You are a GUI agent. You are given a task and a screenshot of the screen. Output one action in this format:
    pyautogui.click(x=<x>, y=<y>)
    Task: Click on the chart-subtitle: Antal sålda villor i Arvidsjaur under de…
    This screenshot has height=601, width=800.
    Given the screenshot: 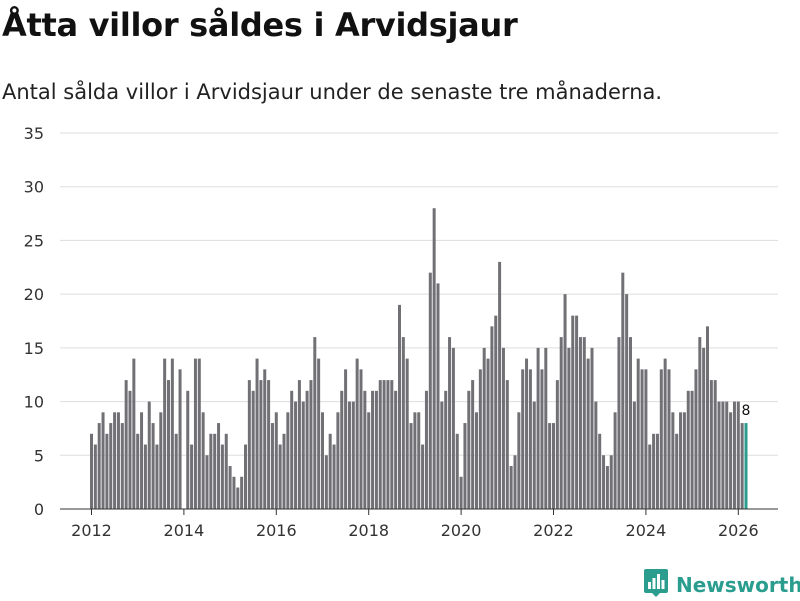 What is the action you would take?
    pyautogui.click(x=332, y=92)
    